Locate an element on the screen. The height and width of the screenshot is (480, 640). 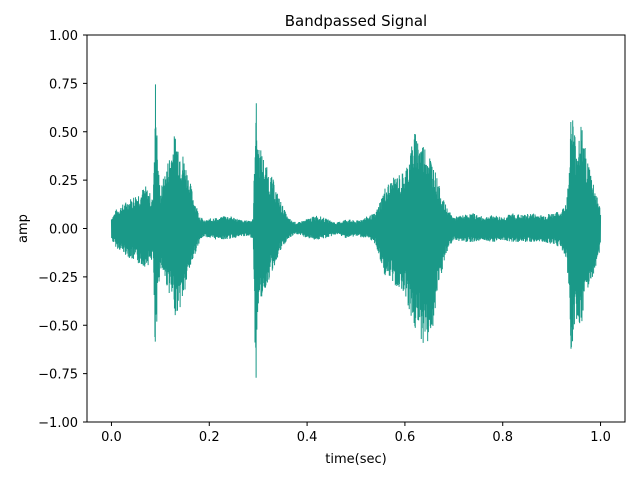
x-tick-label: 0.0 is located at coordinates (111, 437).